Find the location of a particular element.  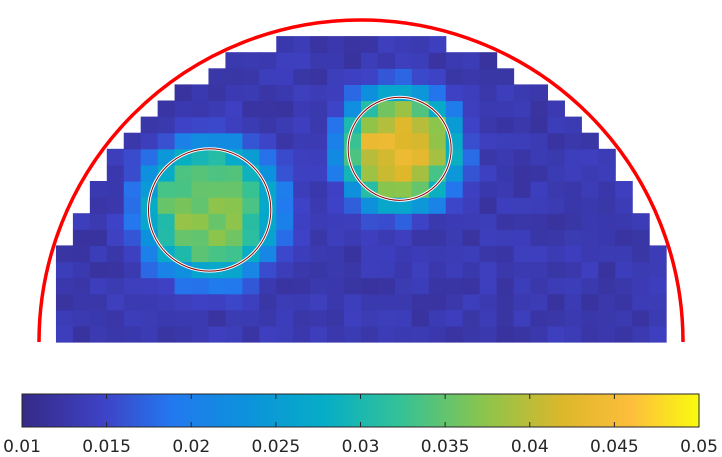

inclusion-ring-left is located at coordinates (209, 210).